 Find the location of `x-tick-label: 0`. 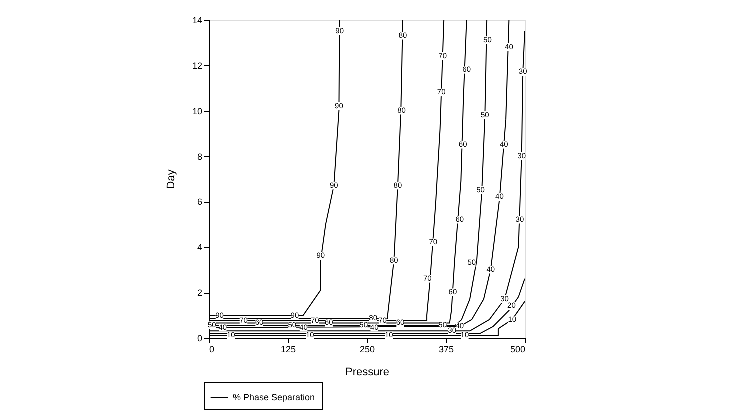

x-tick-label: 0 is located at coordinates (212, 349).